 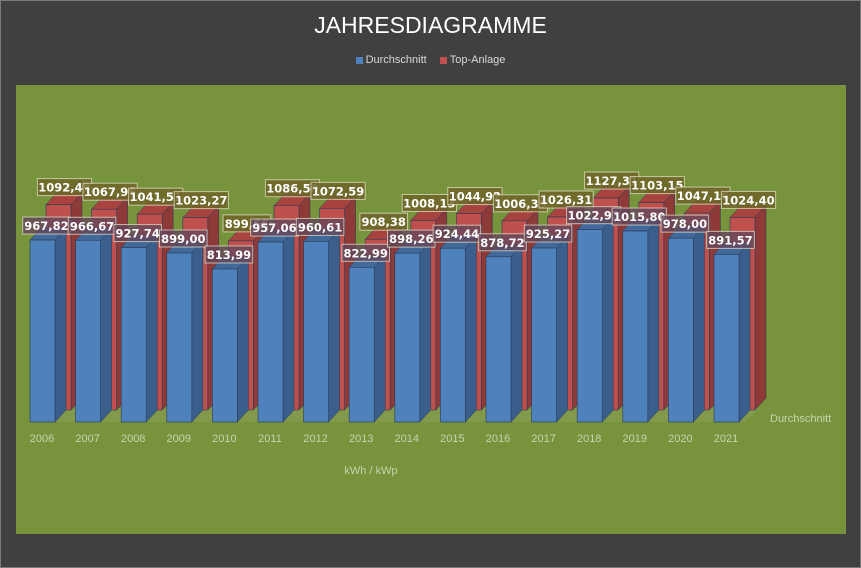 I want to click on data-label-top-anlage: 1023,27, so click(x=201, y=200).